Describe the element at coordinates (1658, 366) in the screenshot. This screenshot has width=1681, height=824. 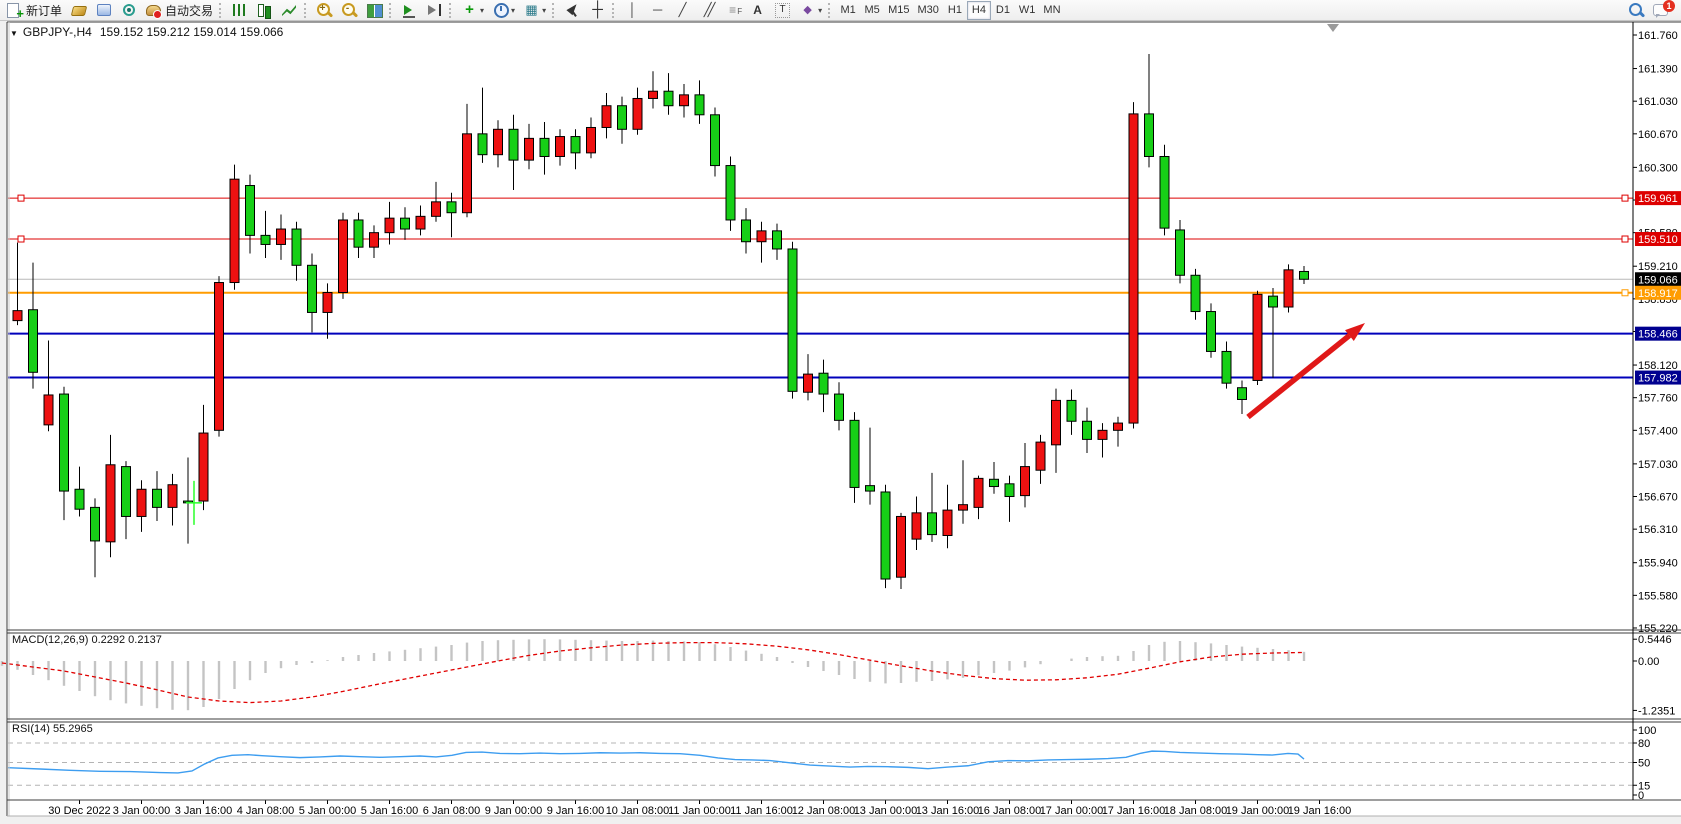
I see `price-tick-label: 158.120` at that location.